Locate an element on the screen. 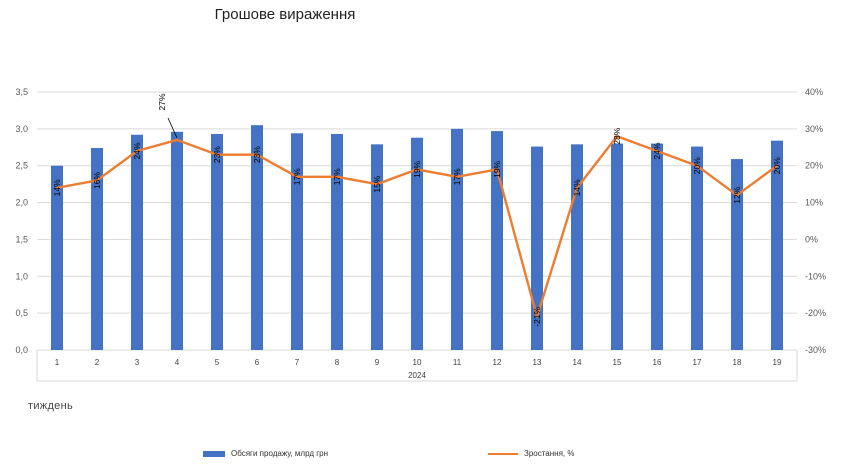 The image size is (850, 465). data-label: 27% is located at coordinates (162, 101).